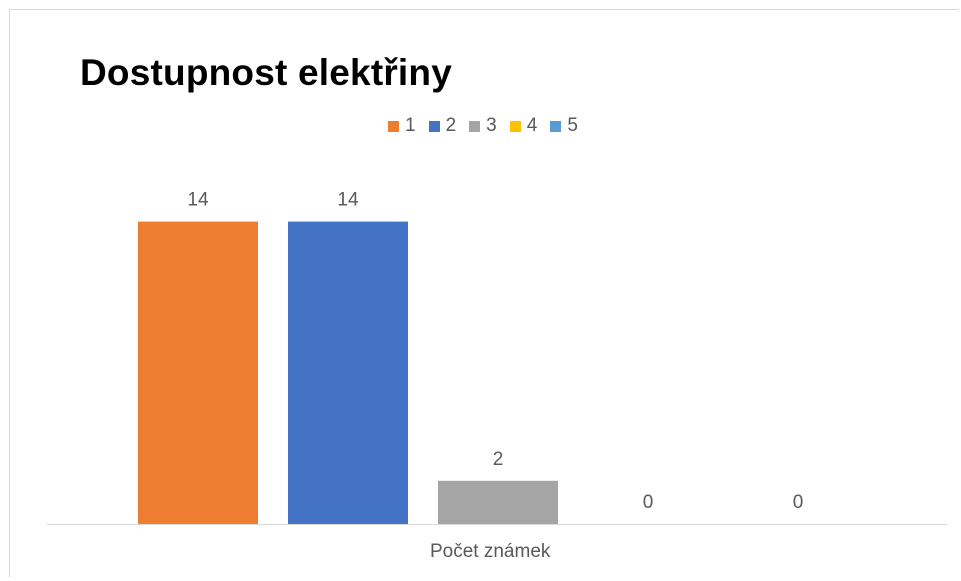 This screenshot has height=581, width=961. What do you see at coordinates (648, 502) in the screenshot?
I see `data-label-series-4: 0` at bounding box center [648, 502].